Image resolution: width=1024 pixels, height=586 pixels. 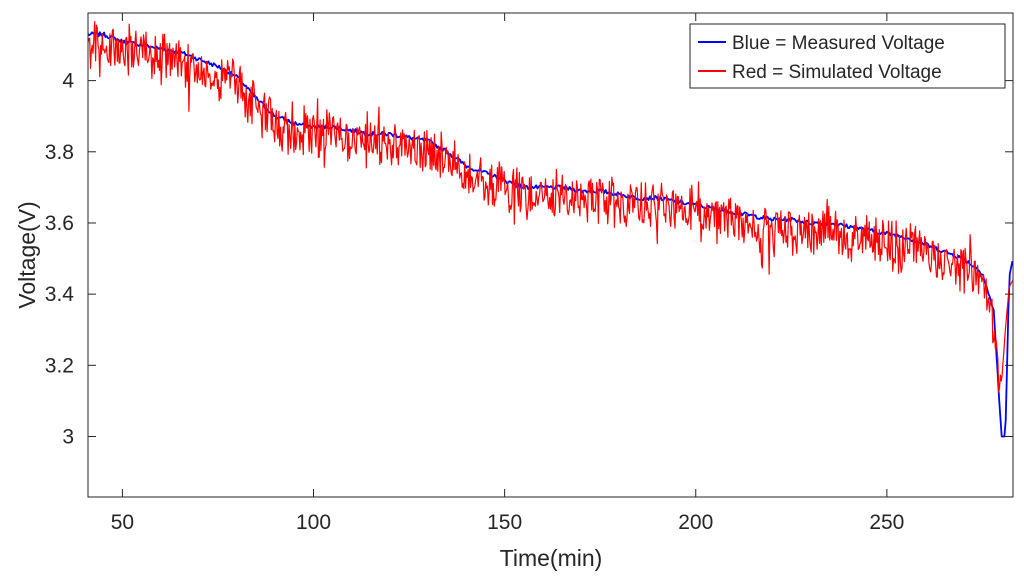 I want to click on x-tick-label: 200, so click(x=695, y=522).